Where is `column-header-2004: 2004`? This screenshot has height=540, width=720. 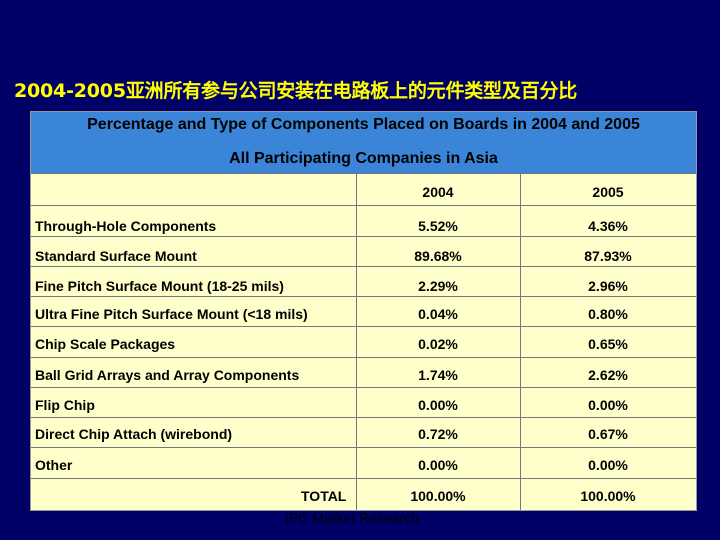
column-header-2004: 2004 is located at coordinates (438, 192).